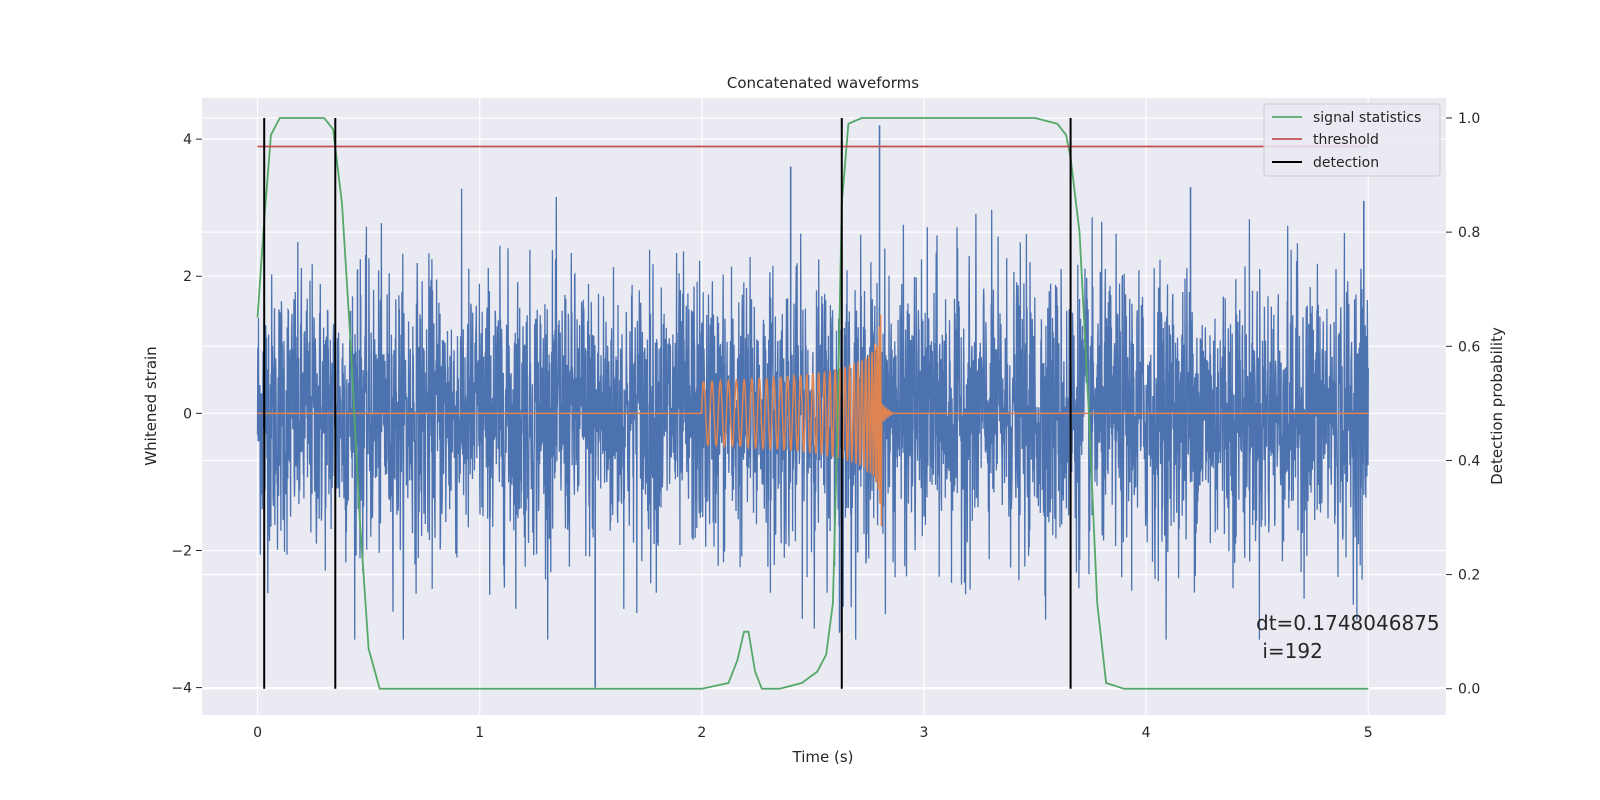  I want to click on y2-axis-label: Detection probability, so click(1497, 406).